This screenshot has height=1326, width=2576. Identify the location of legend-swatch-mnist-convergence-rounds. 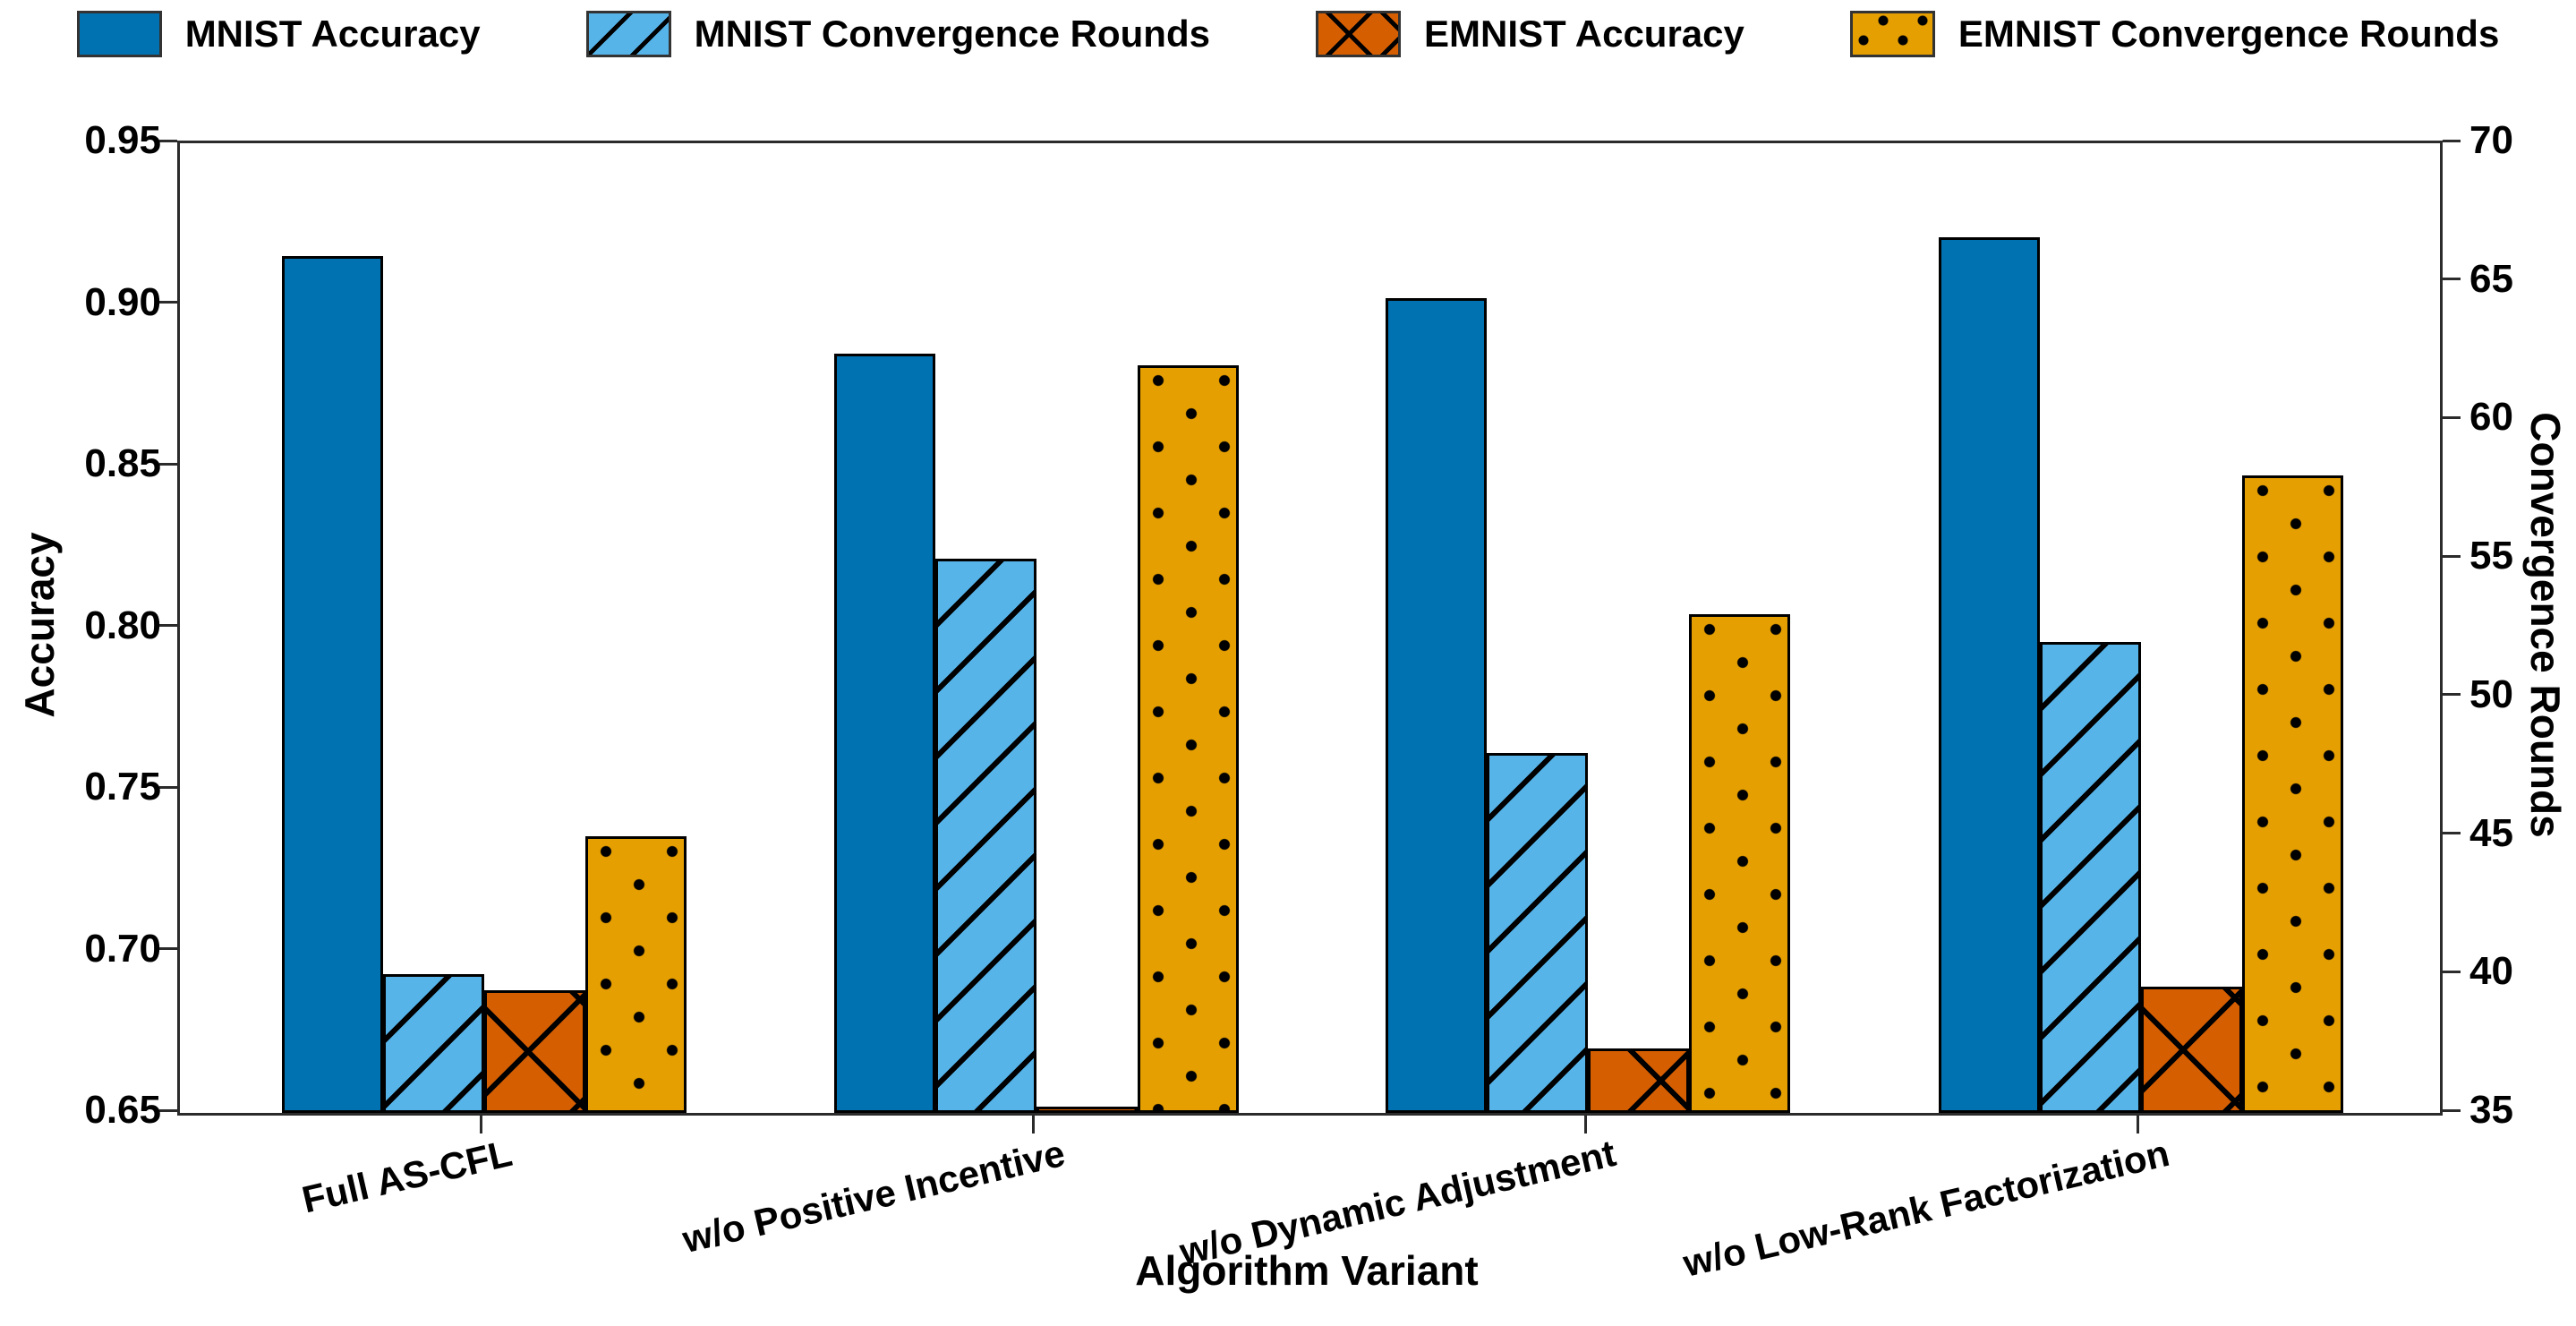
(628, 34).